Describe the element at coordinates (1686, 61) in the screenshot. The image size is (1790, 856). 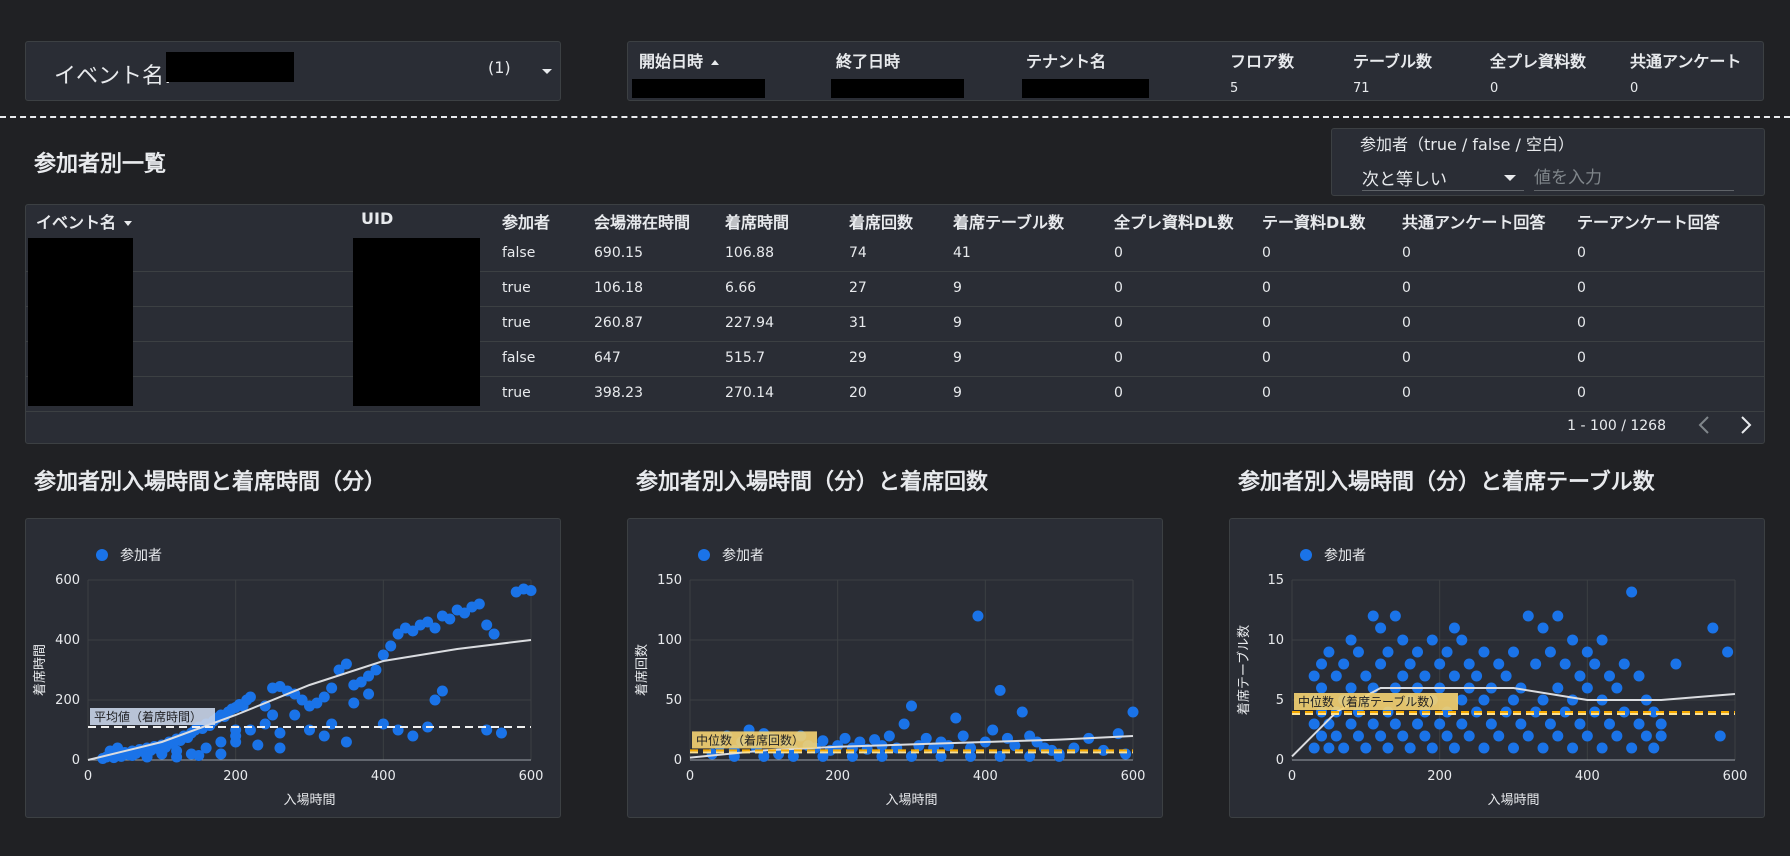
I see `header-common-survey: 共通アンケート` at that location.